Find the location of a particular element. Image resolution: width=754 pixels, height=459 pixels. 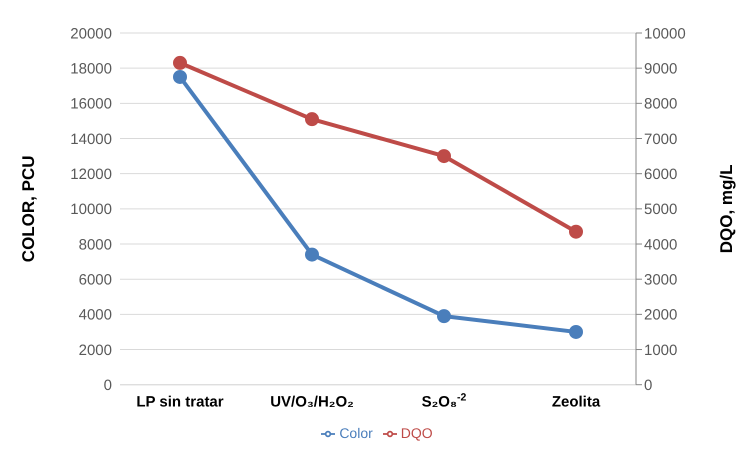

y2-tick-label: 6000 is located at coordinates (661, 175).